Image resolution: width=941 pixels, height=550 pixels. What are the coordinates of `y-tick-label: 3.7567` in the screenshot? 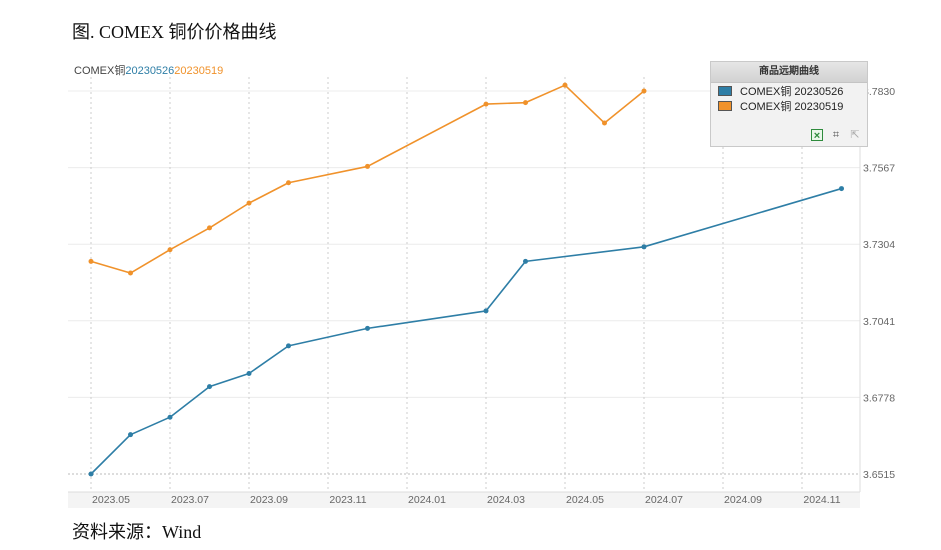 It's located at (879, 169).